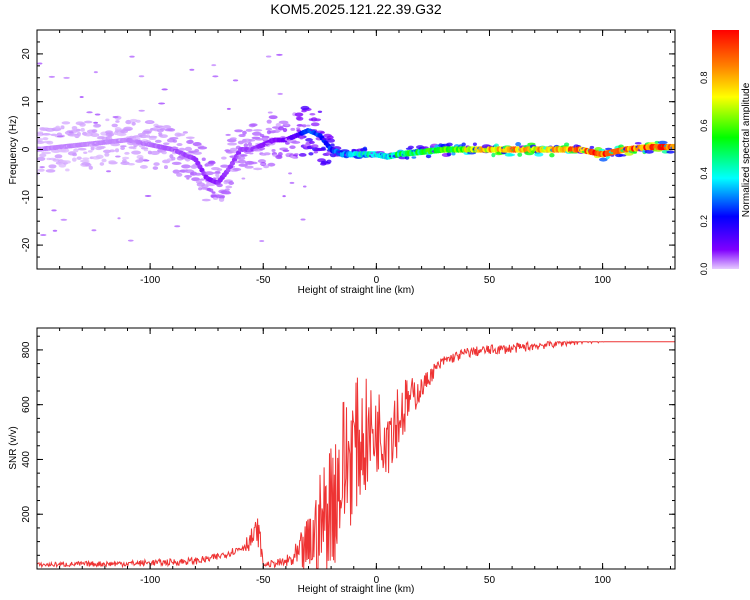 The width and height of the screenshot is (750, 600). Describe the element at coordinates (673, 147) in the screenshot. I see `spectrogram-ridge-cell` at that location.